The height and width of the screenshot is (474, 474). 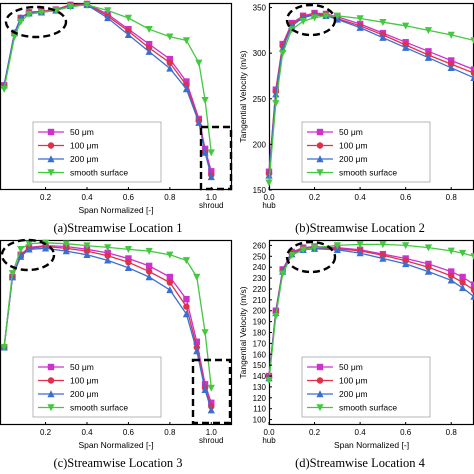 What do you see at coordinates (212, 197) in the screenshot?
I see `x-tick-label: 1.0` at bounding box center [212, 197].